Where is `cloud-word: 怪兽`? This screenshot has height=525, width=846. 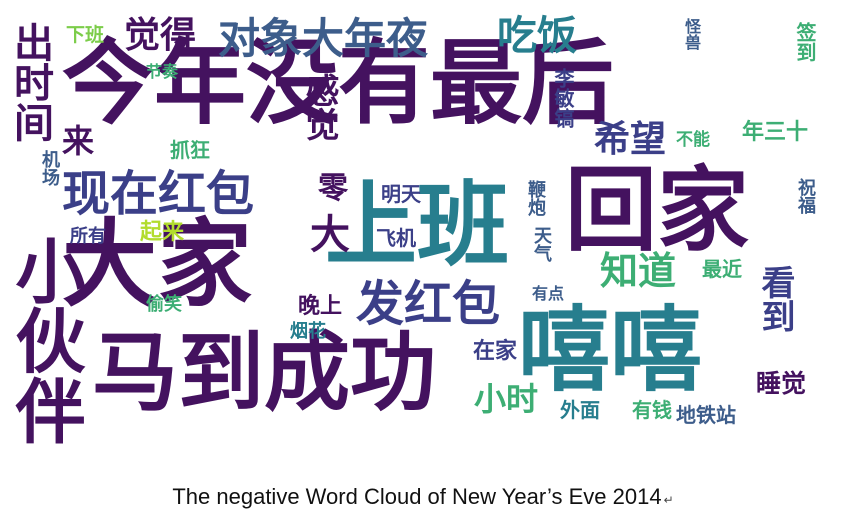 cloud-word: 怪兽 is located at coordinates (691, 34).